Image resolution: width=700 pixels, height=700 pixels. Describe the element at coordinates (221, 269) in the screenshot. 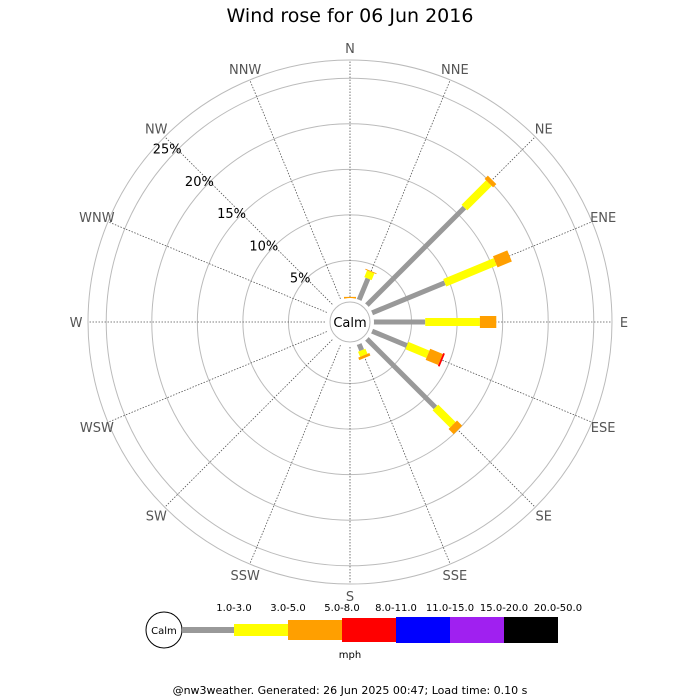

I see `spoke-wnw` at that location.